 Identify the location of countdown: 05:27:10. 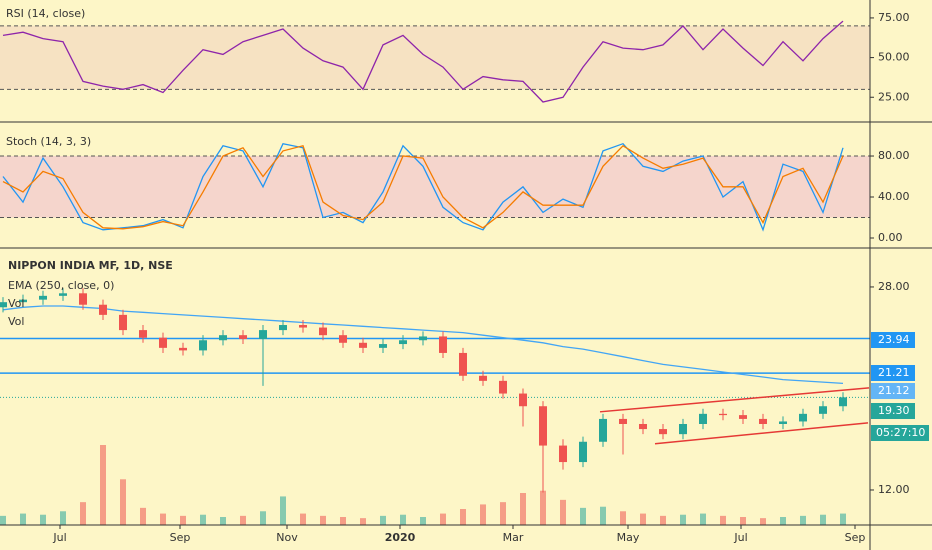
(900, 432).